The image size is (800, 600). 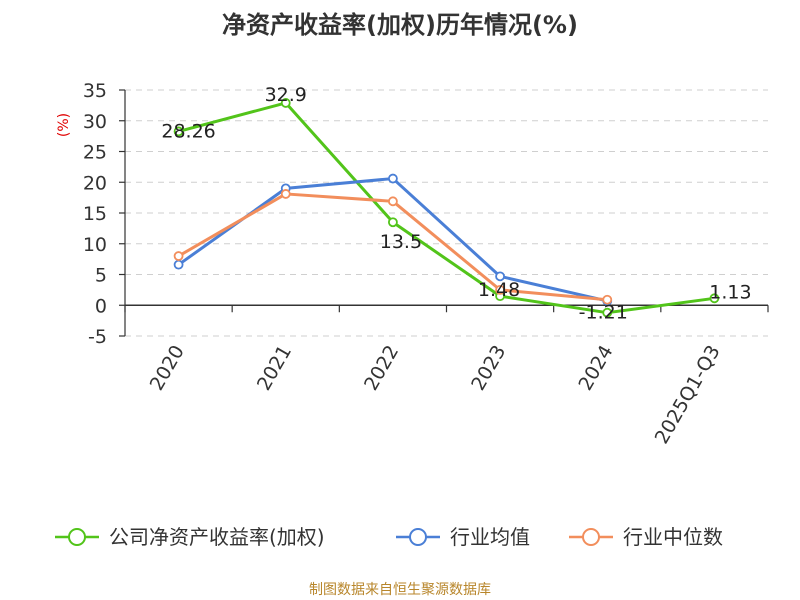 What do you see at coordinates (400, 590) in the screenshot?
I see `source-note: 制图数据来自恒生聚源数据库` at bounding box center [400, 590].